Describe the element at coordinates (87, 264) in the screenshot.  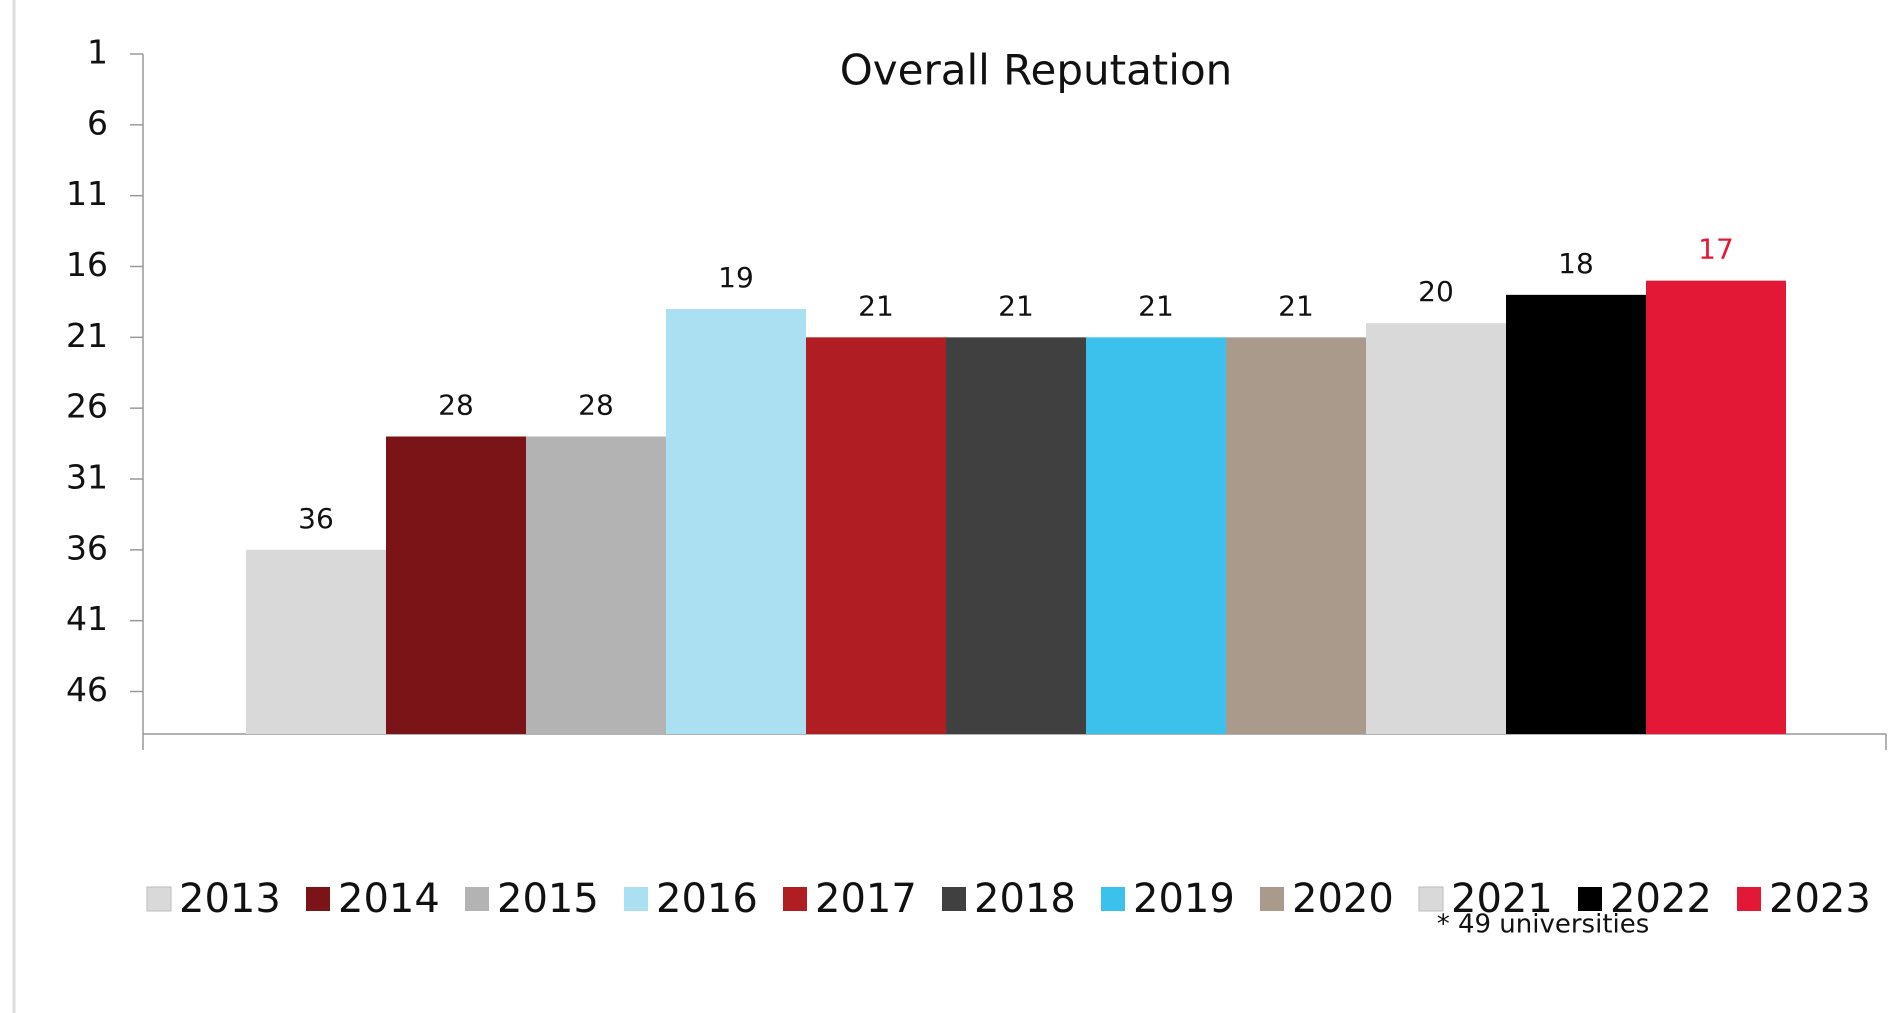
I see `y-tick-label: 16` at that location.